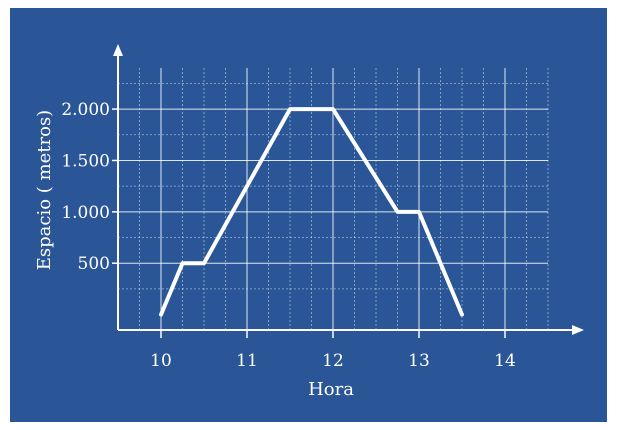  I want to click on y-tick-label: 2.000, so click(85, 110).